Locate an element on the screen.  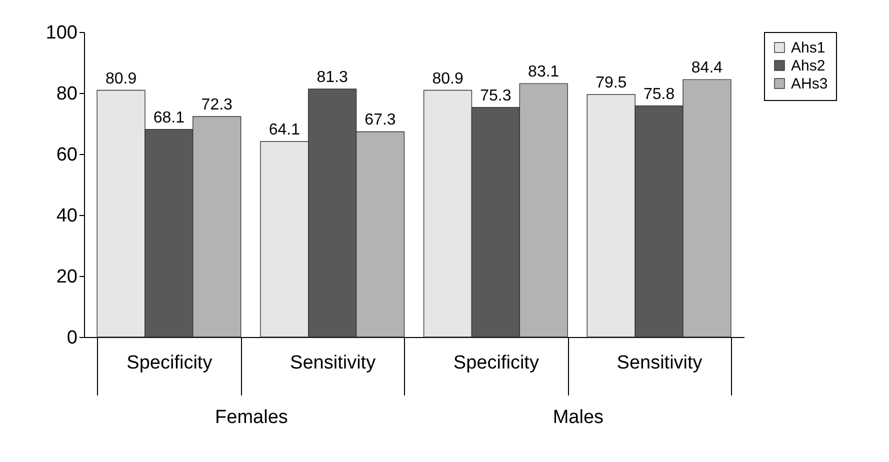
y-tick-label: 40 is located at coordinates (67, 216).